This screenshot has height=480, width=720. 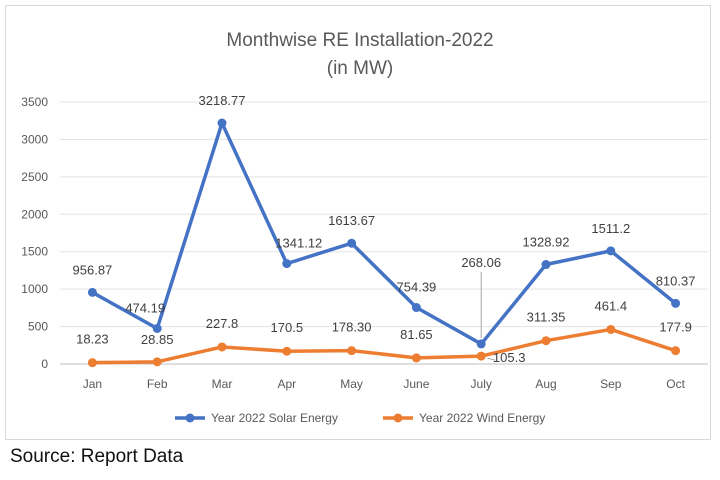 What do you see at coordinates (351, 220) in the screenshot?
I see `data-label: 1613.67` at bounding box center [351, 220].